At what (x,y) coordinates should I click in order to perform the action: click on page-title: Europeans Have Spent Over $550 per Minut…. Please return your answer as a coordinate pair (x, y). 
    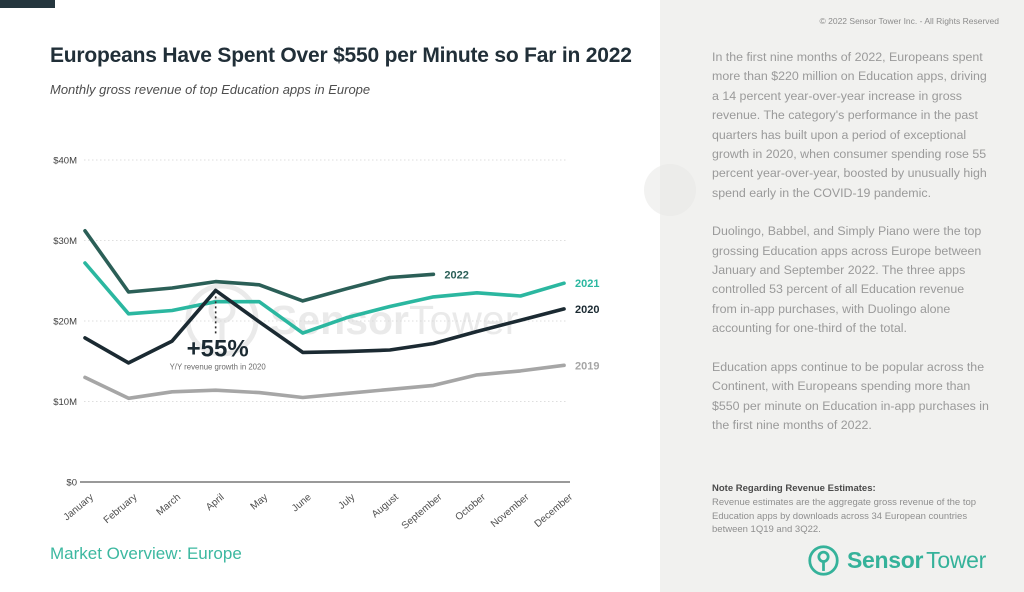
    Looking at the image, I should click on (341, 55).